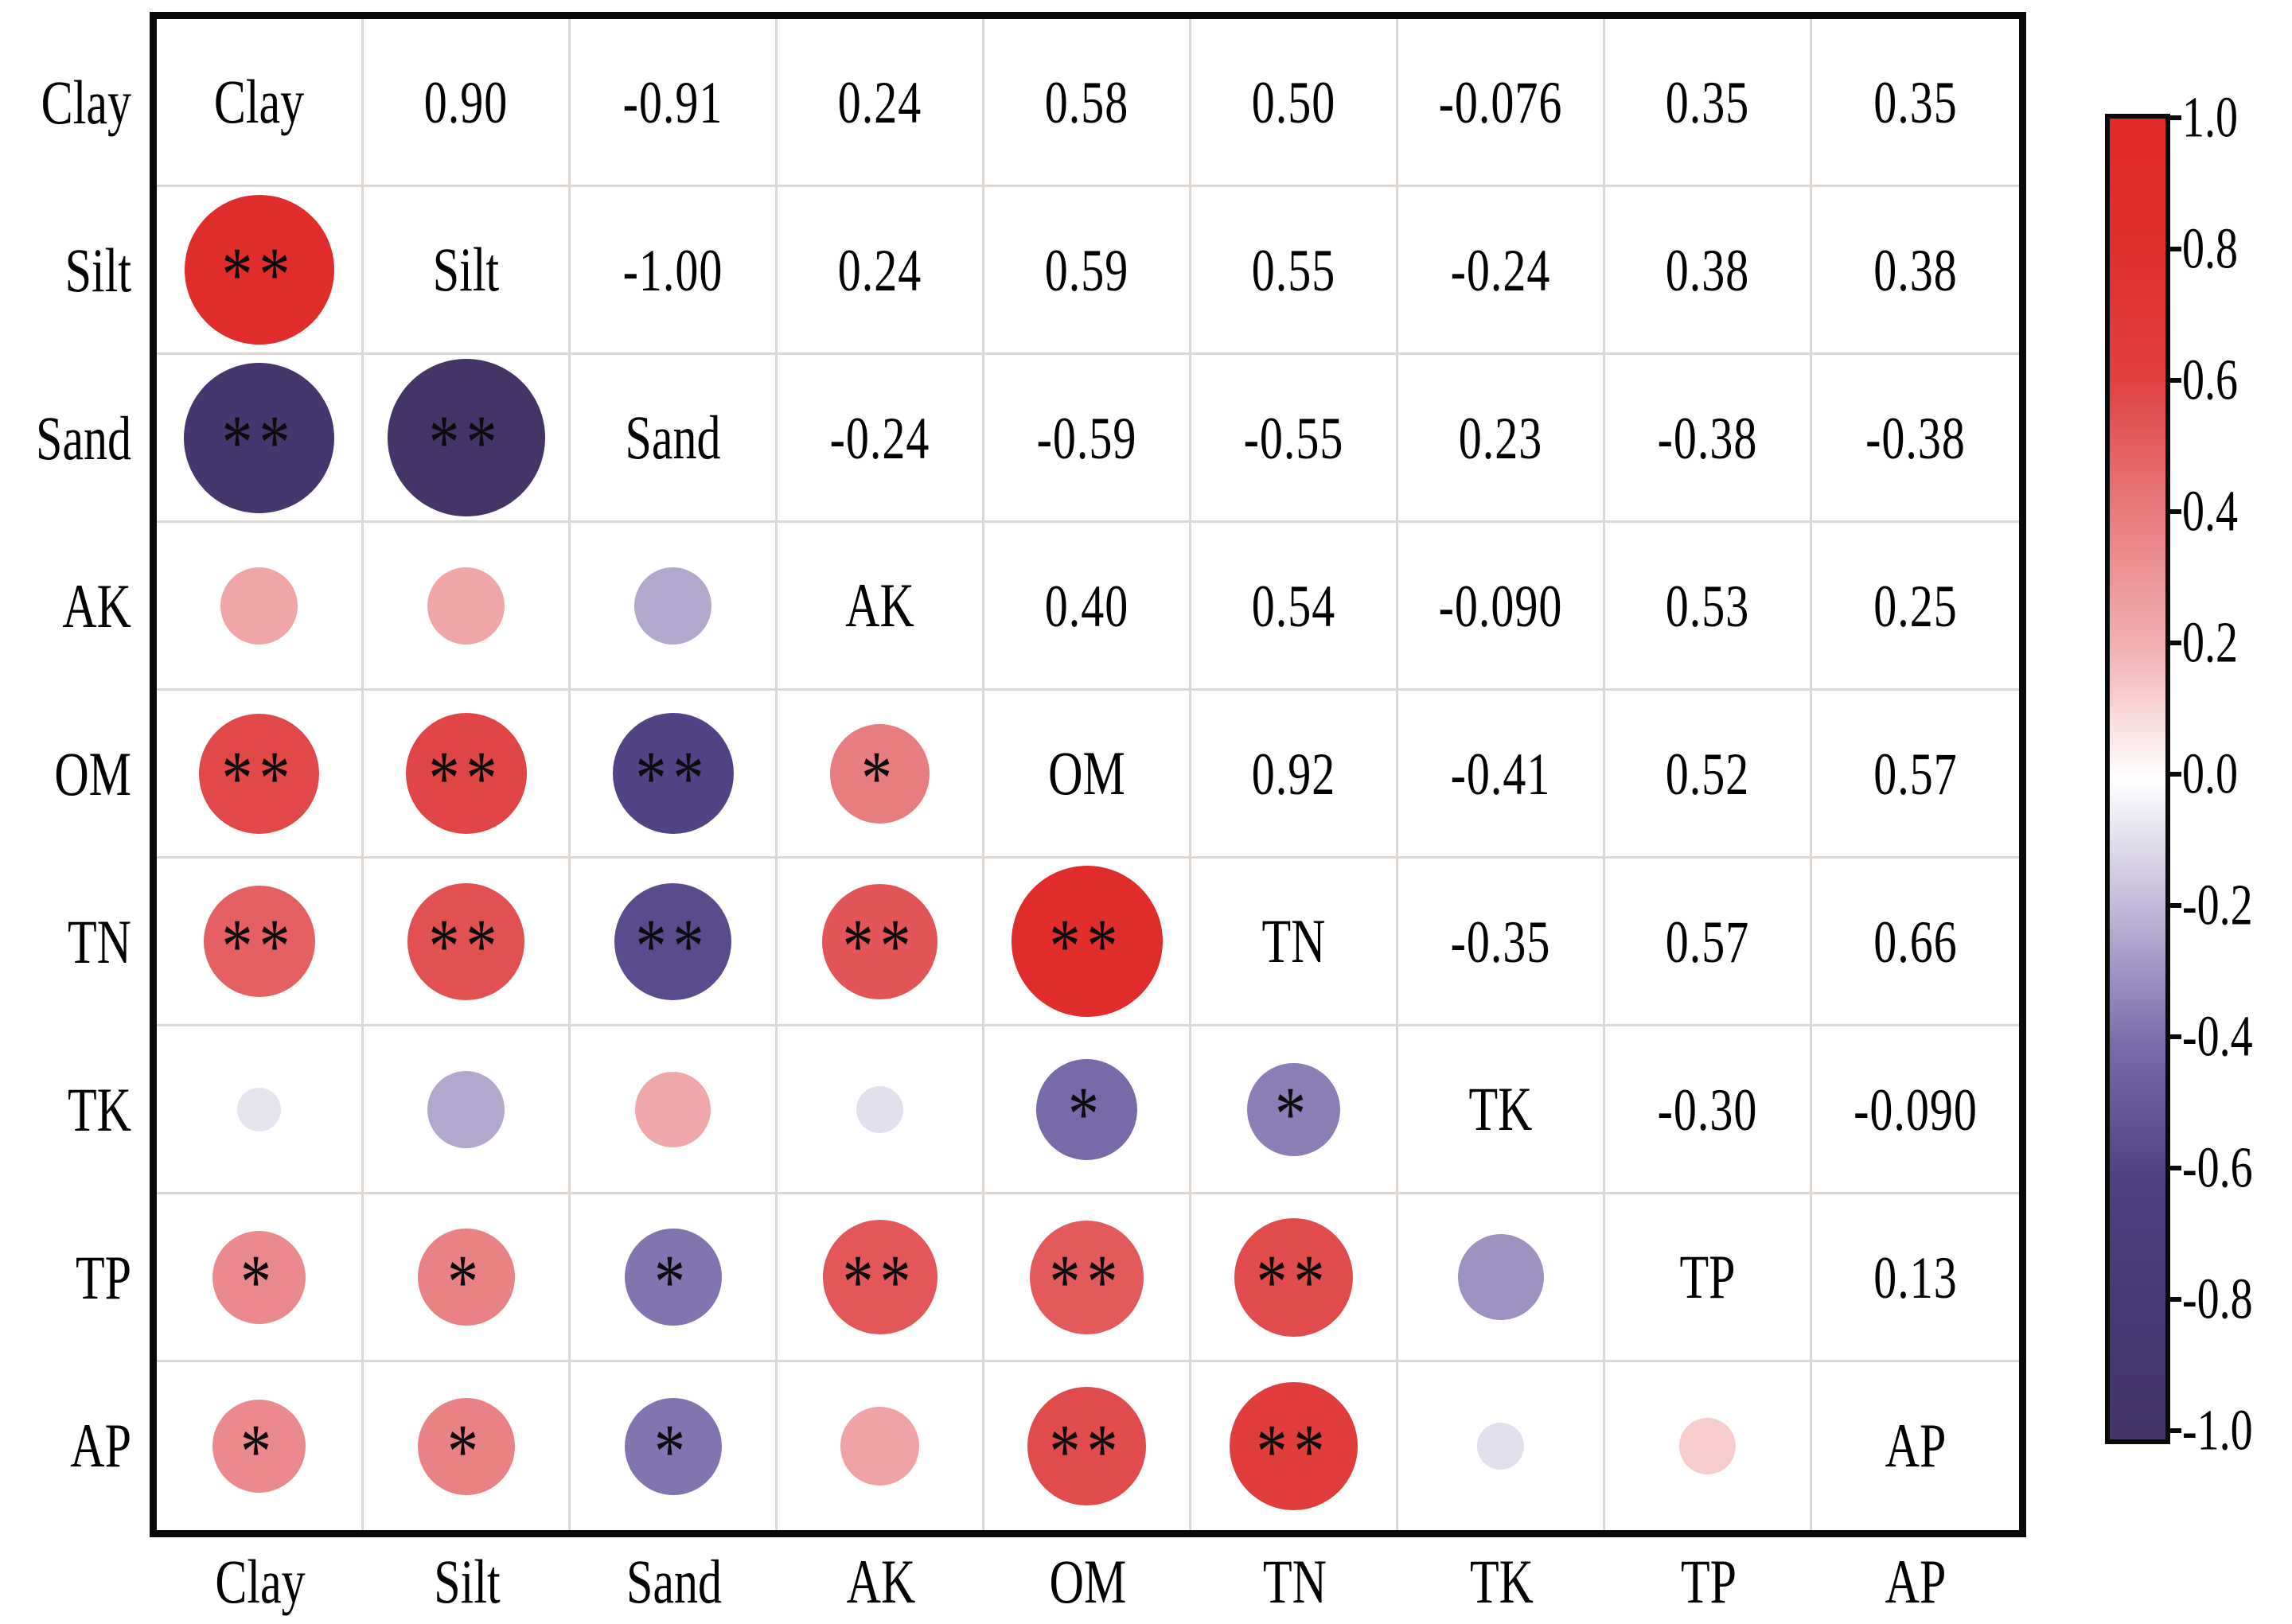 The width and height of the screenshot is (2292, 1624). What do you see at coordinates (1708, 1278) in the screenshot?
I see `diagonal-cell-TP: TP` at bounding box center [1708, 1278].